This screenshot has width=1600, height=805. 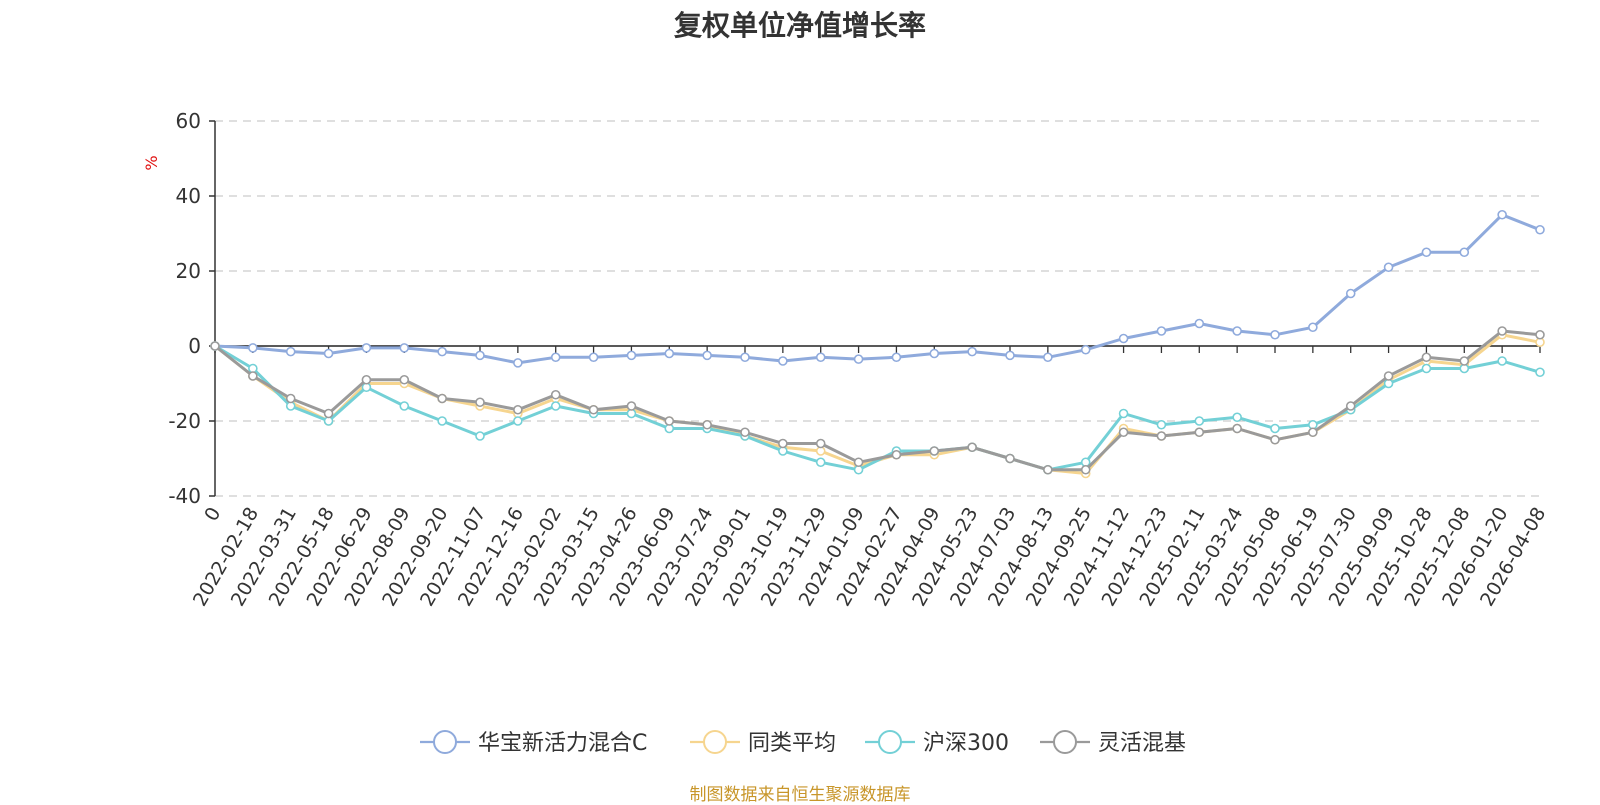 I want to click on legend-item: 同类平均, so click(x=763, y=743).